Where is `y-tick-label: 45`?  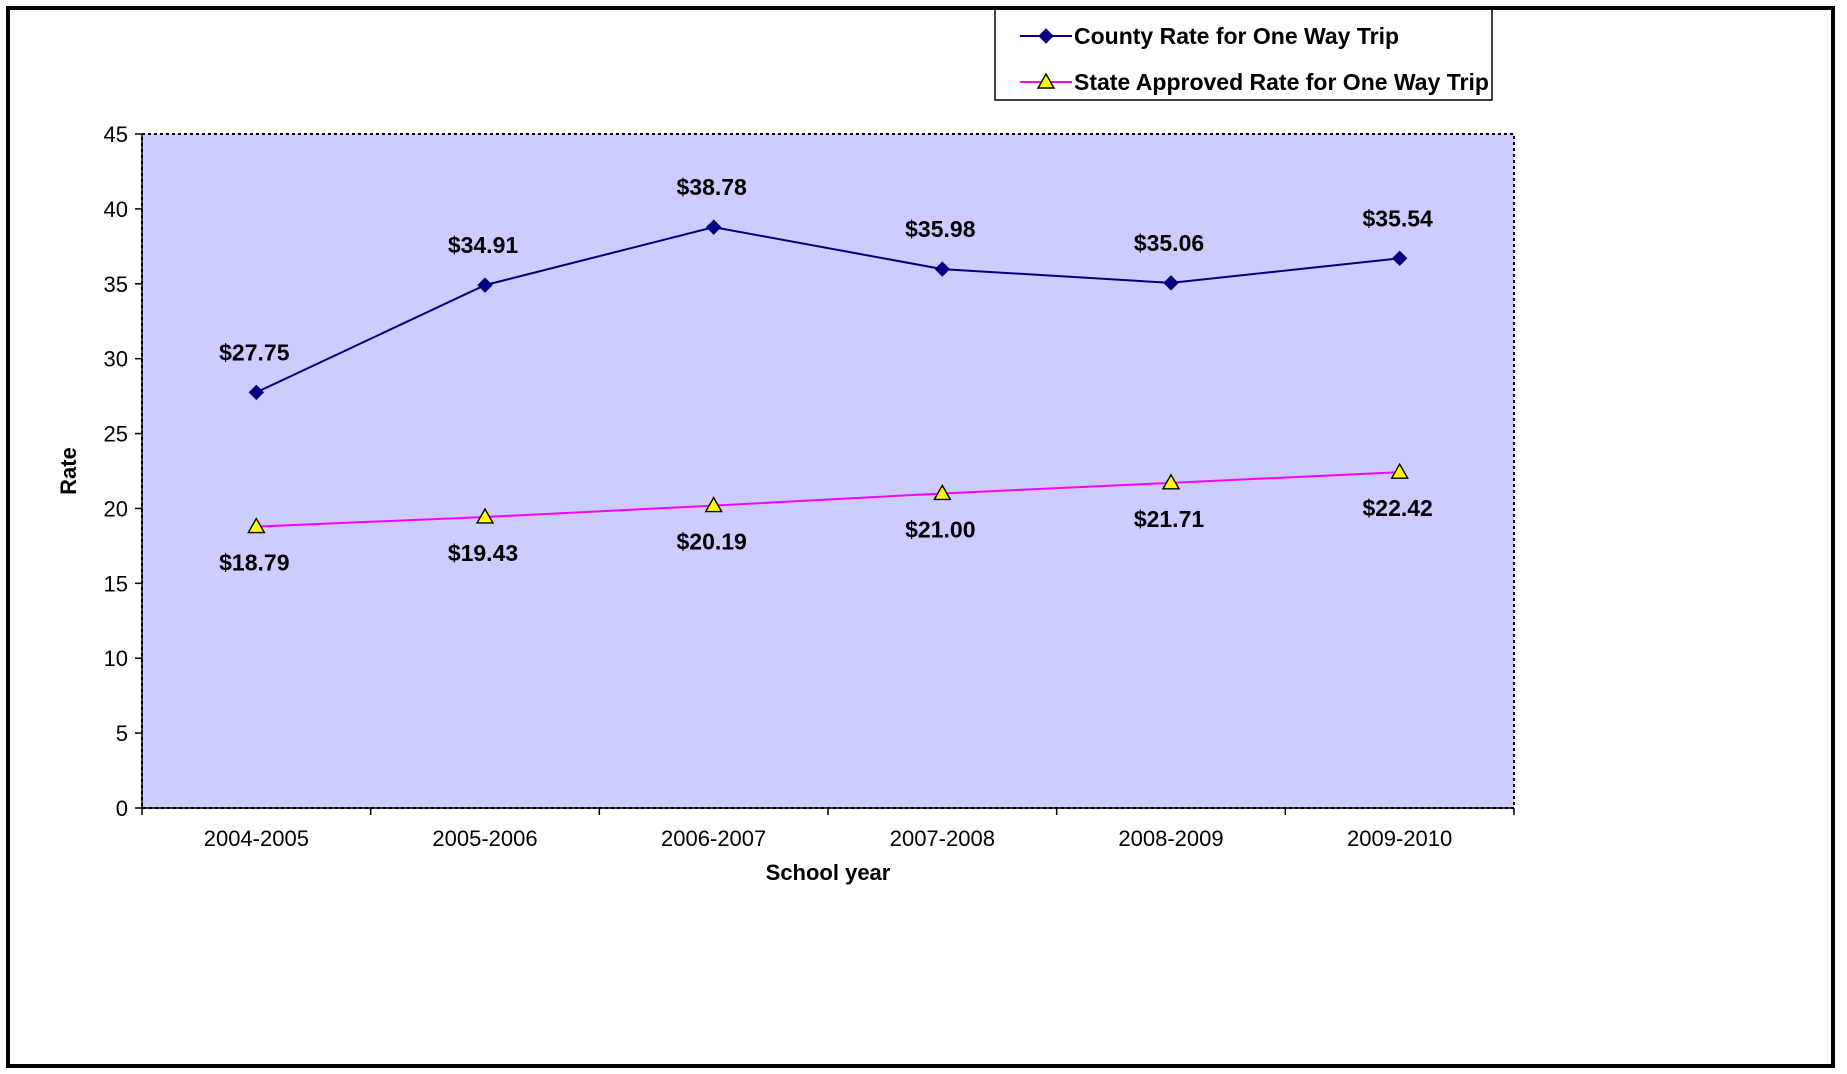 y-tick-label: 45 is located at coordinates (116, 134).